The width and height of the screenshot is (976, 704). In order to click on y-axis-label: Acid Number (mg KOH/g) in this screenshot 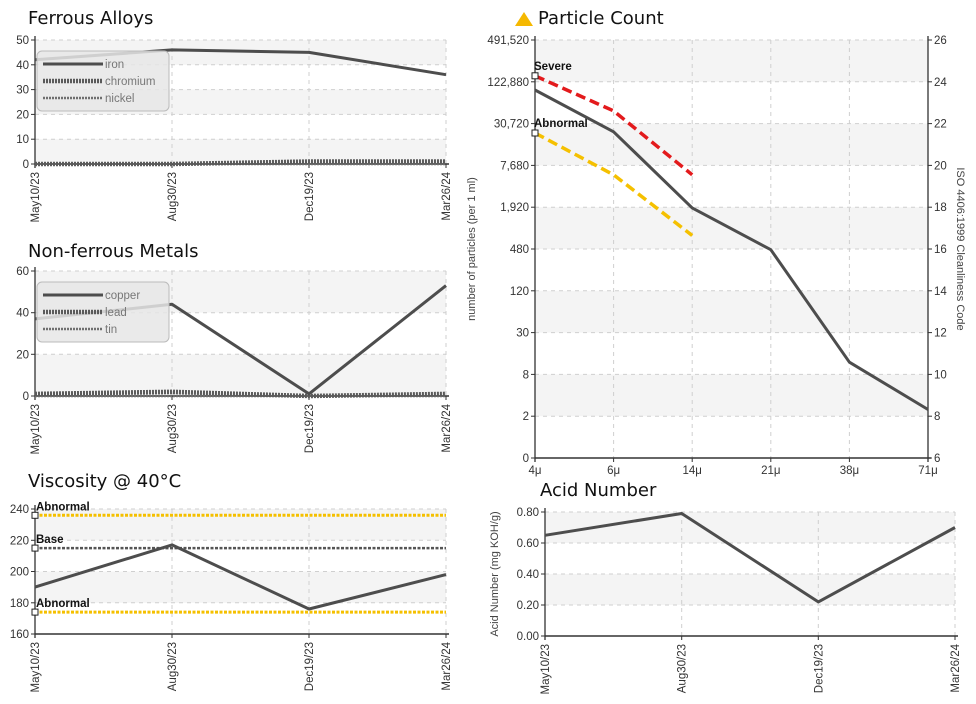, I will do `click(495, 573)`.